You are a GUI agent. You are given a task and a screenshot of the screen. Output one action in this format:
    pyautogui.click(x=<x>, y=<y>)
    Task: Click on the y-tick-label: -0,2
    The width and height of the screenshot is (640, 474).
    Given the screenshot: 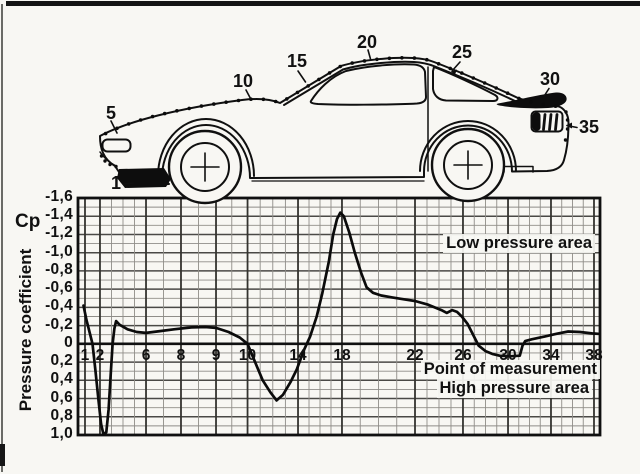 What is the action you would take?
    pyautogui.click(x=59, y=324)
    